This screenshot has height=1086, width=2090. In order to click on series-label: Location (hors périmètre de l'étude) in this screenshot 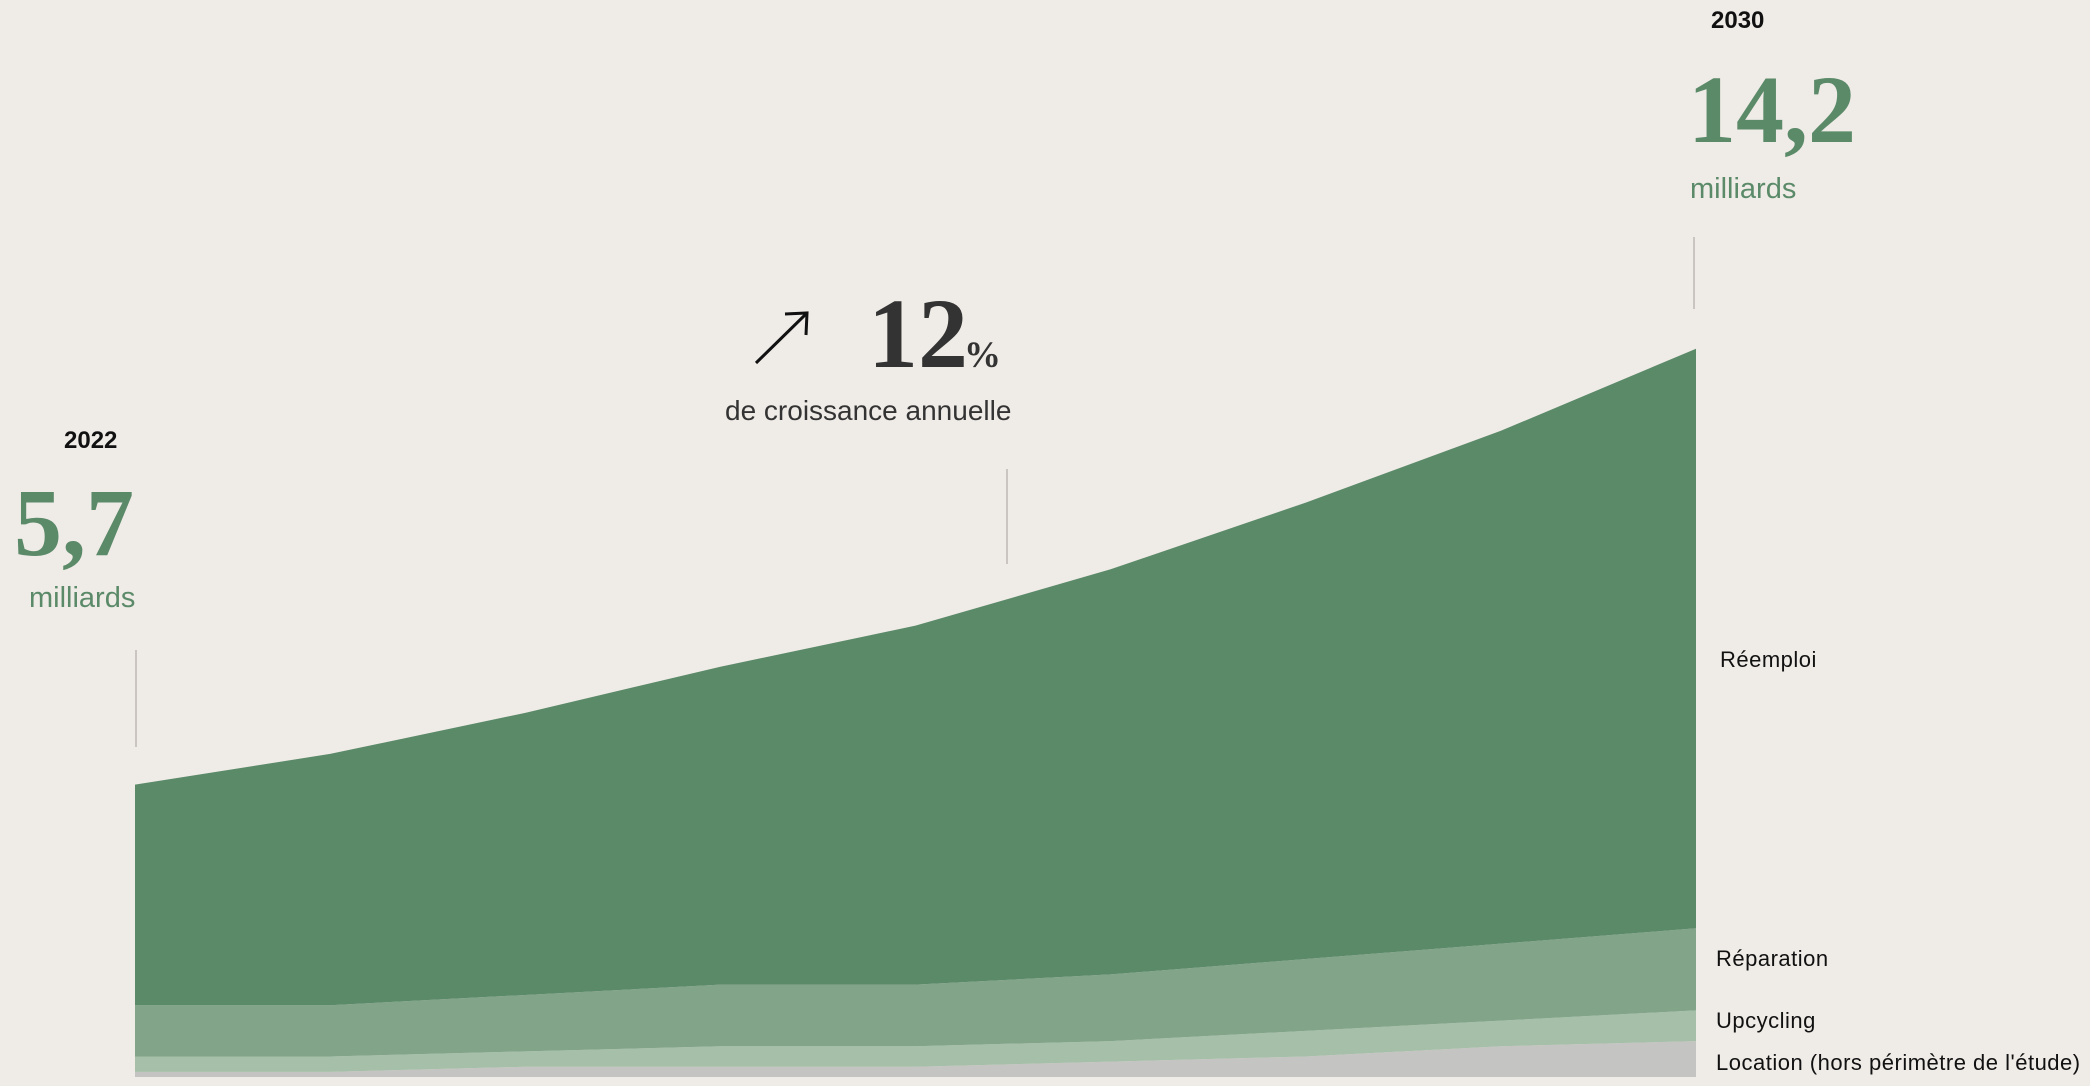, I will do `click(1898, 1062)`.